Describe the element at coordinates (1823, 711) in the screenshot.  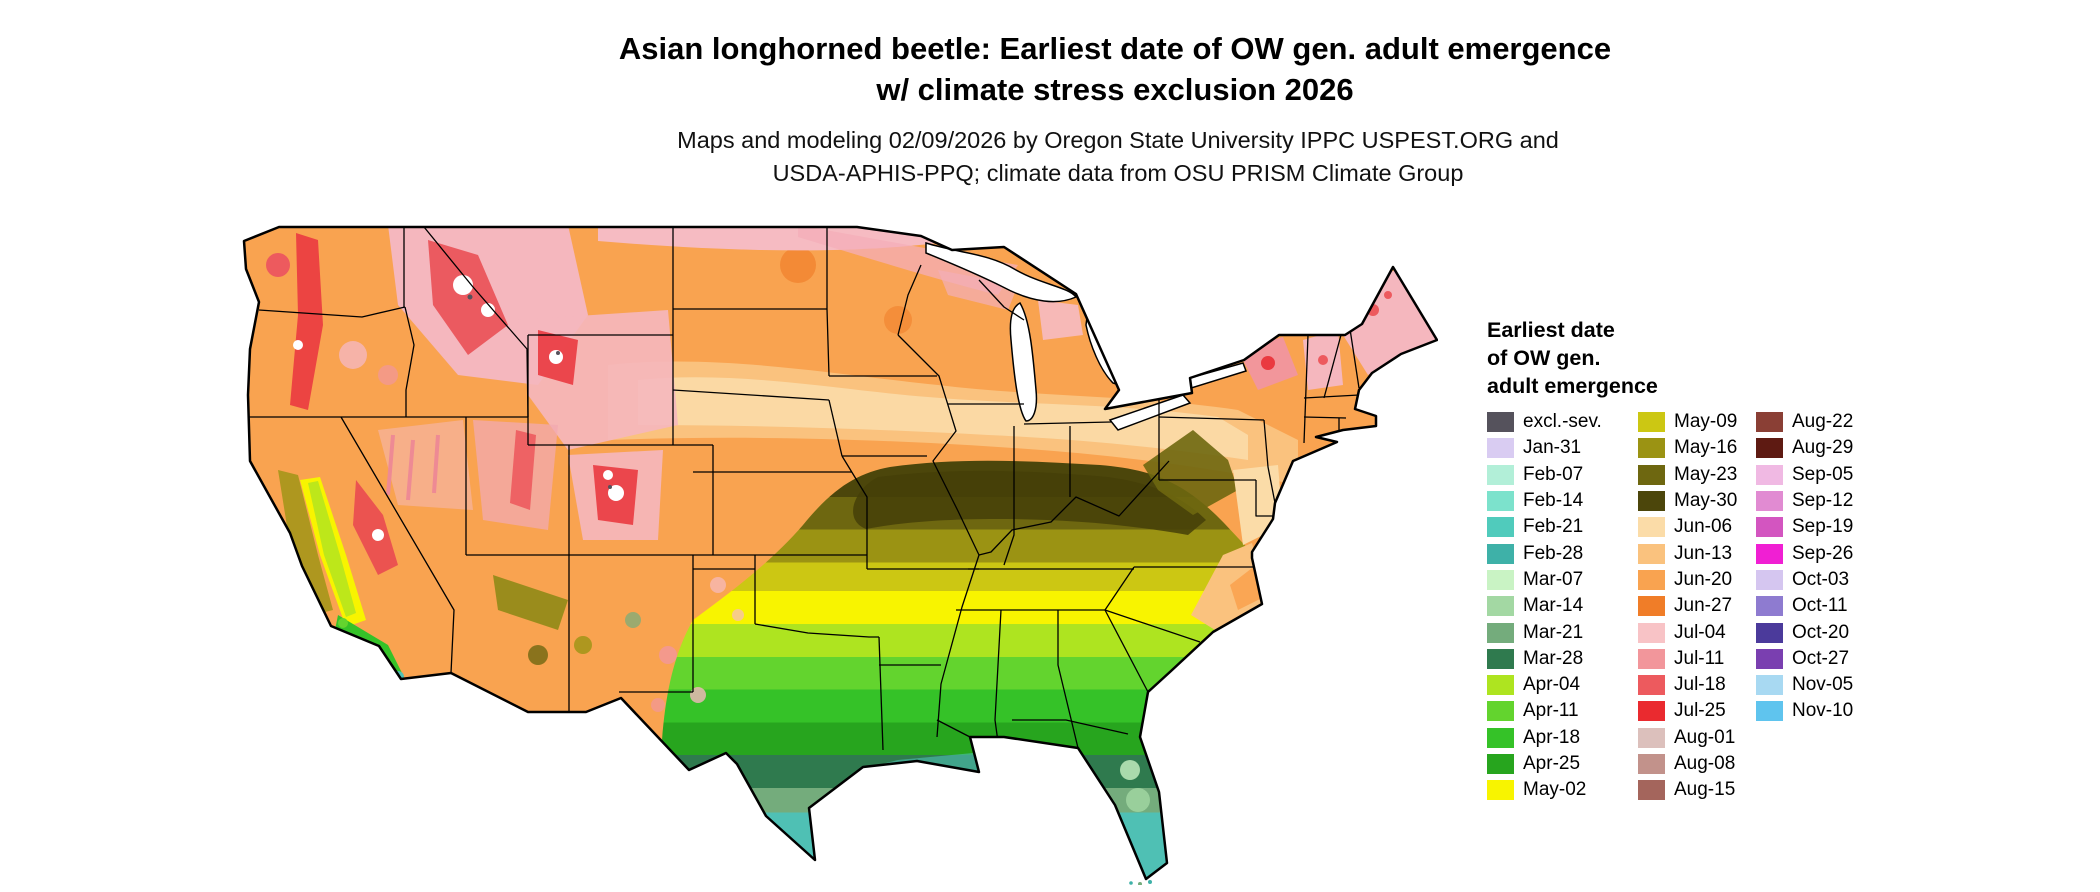
I see `legend-label: Nov-10` at that location.